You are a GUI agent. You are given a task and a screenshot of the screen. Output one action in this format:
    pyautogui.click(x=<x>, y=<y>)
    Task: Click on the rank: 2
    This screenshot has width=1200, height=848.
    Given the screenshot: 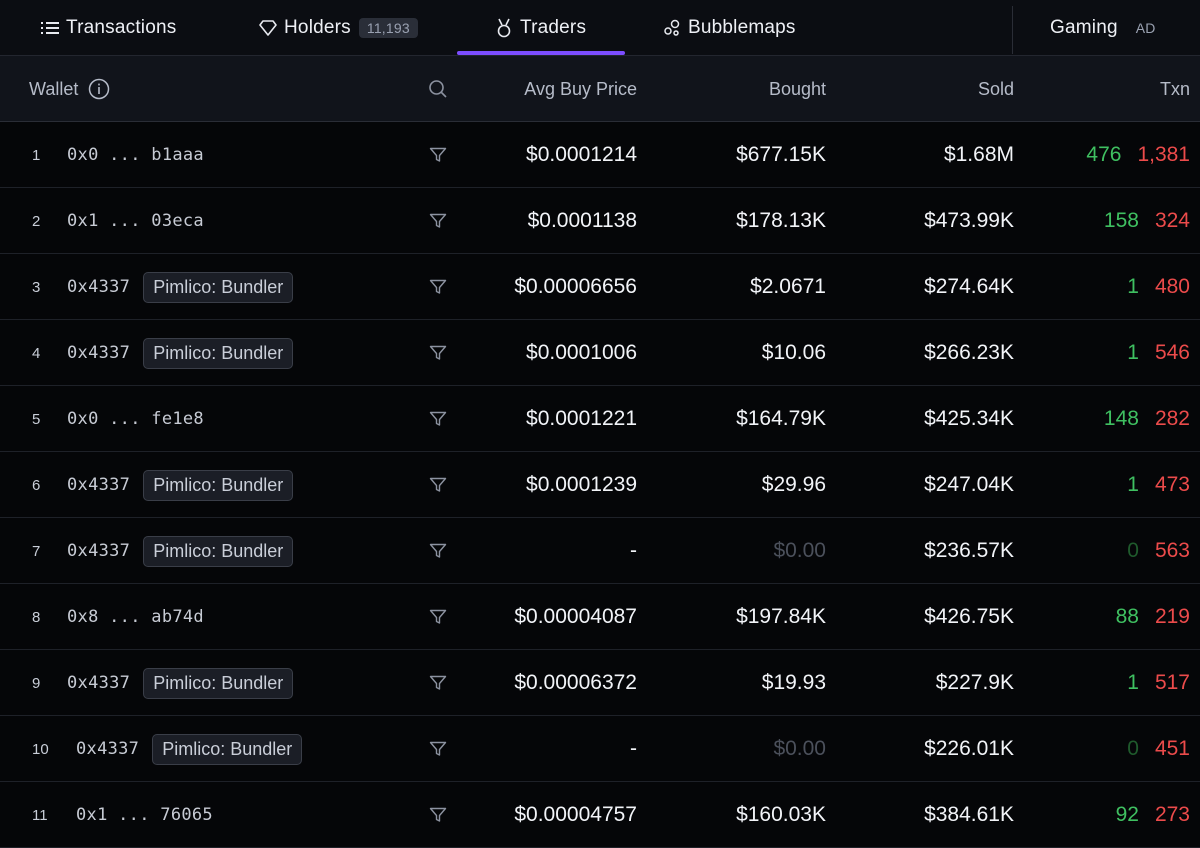 What is the action you would take?
    pyautogui.click(x=36, y=221)
    